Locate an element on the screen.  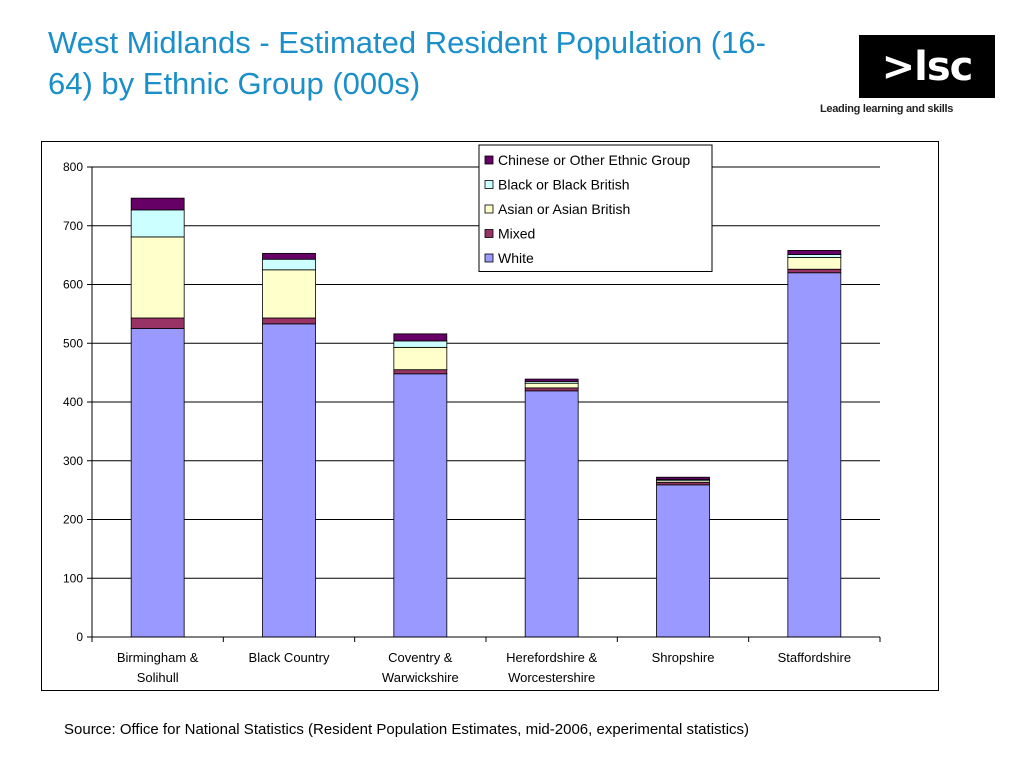
y-tick-label: 400 is located at coordinates (73, 402).